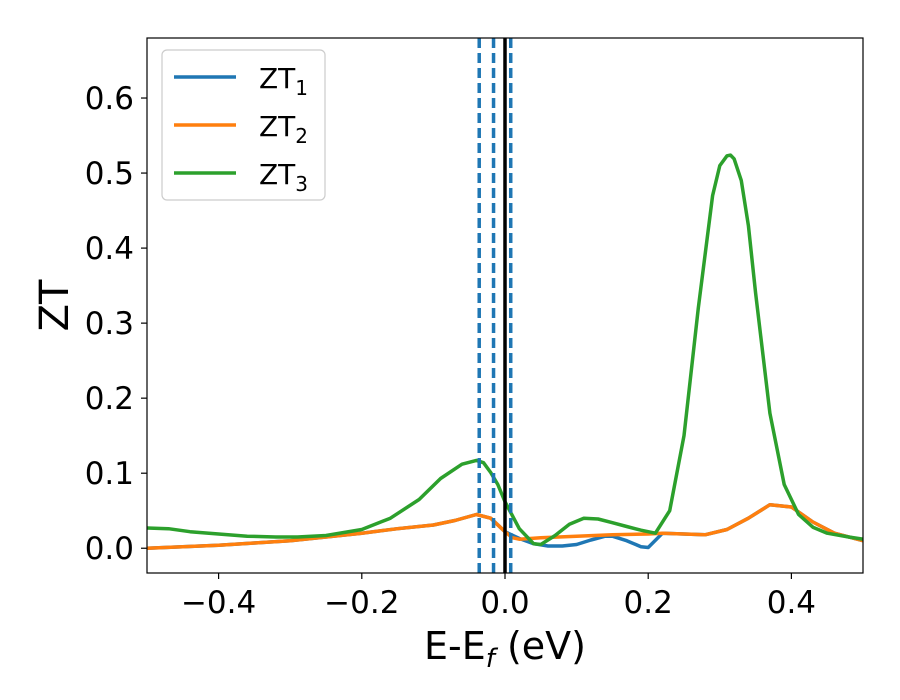 The width and height of the screenshot is (900, 700). Describe the element at coordinates (109, 324) in the screenshot. I see `y-tick-label: 0.3` at that location.